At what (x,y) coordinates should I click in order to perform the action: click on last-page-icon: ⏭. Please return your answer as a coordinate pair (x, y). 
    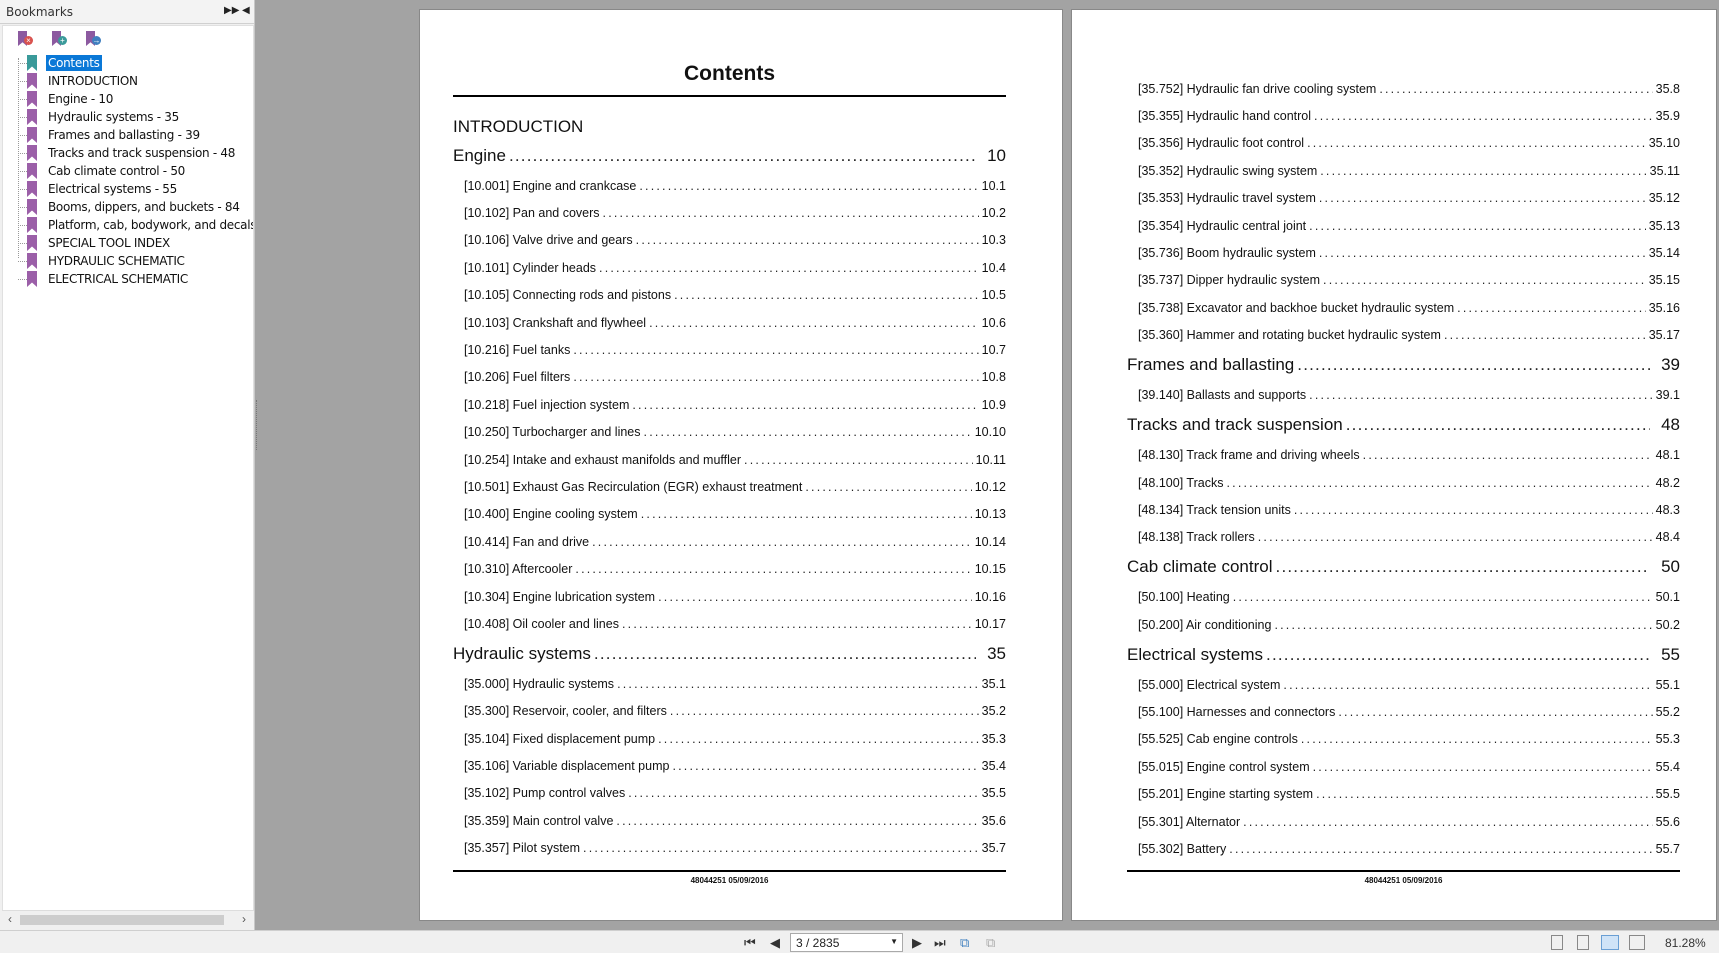
    Looking at the image, I should click on (940, 942).